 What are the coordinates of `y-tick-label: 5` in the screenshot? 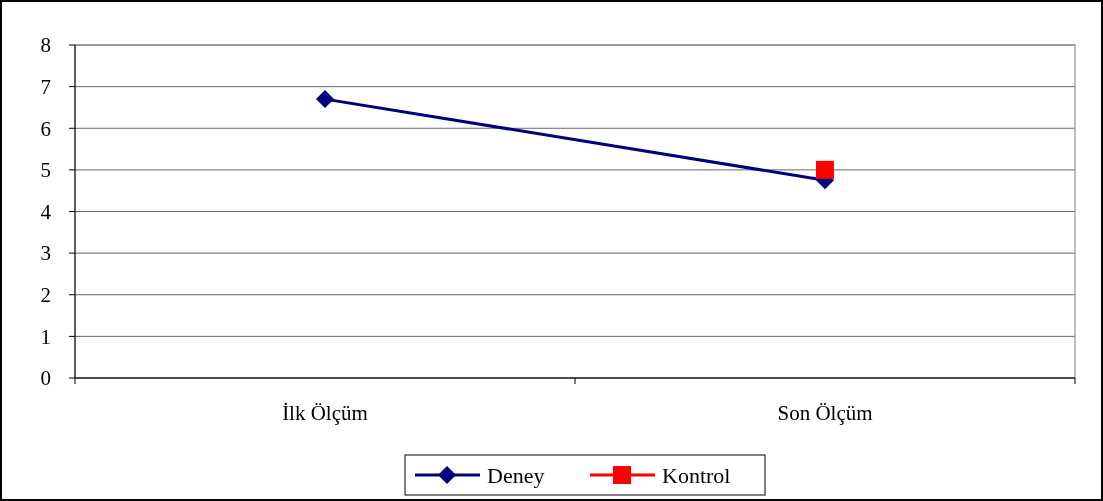 It's located at (45, 170).